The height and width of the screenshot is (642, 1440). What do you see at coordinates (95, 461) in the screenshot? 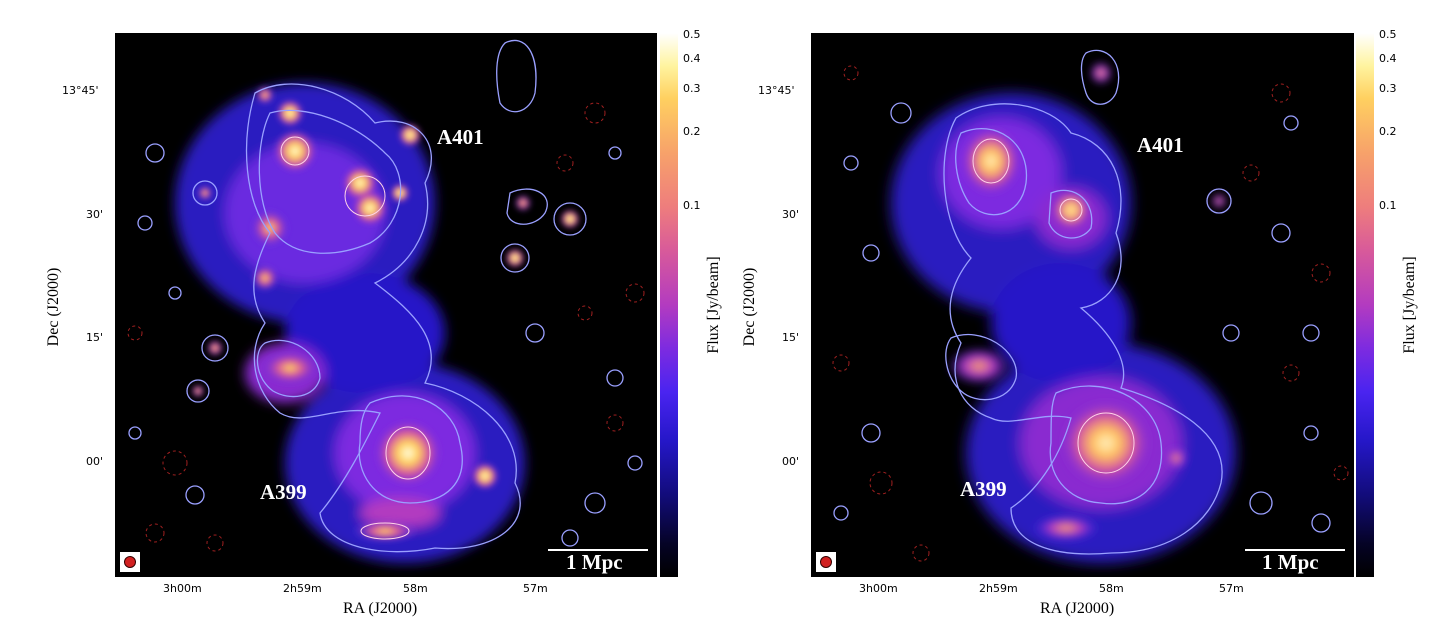
I see `left-dec-tick: 00'` at bounding box center [95, 461].